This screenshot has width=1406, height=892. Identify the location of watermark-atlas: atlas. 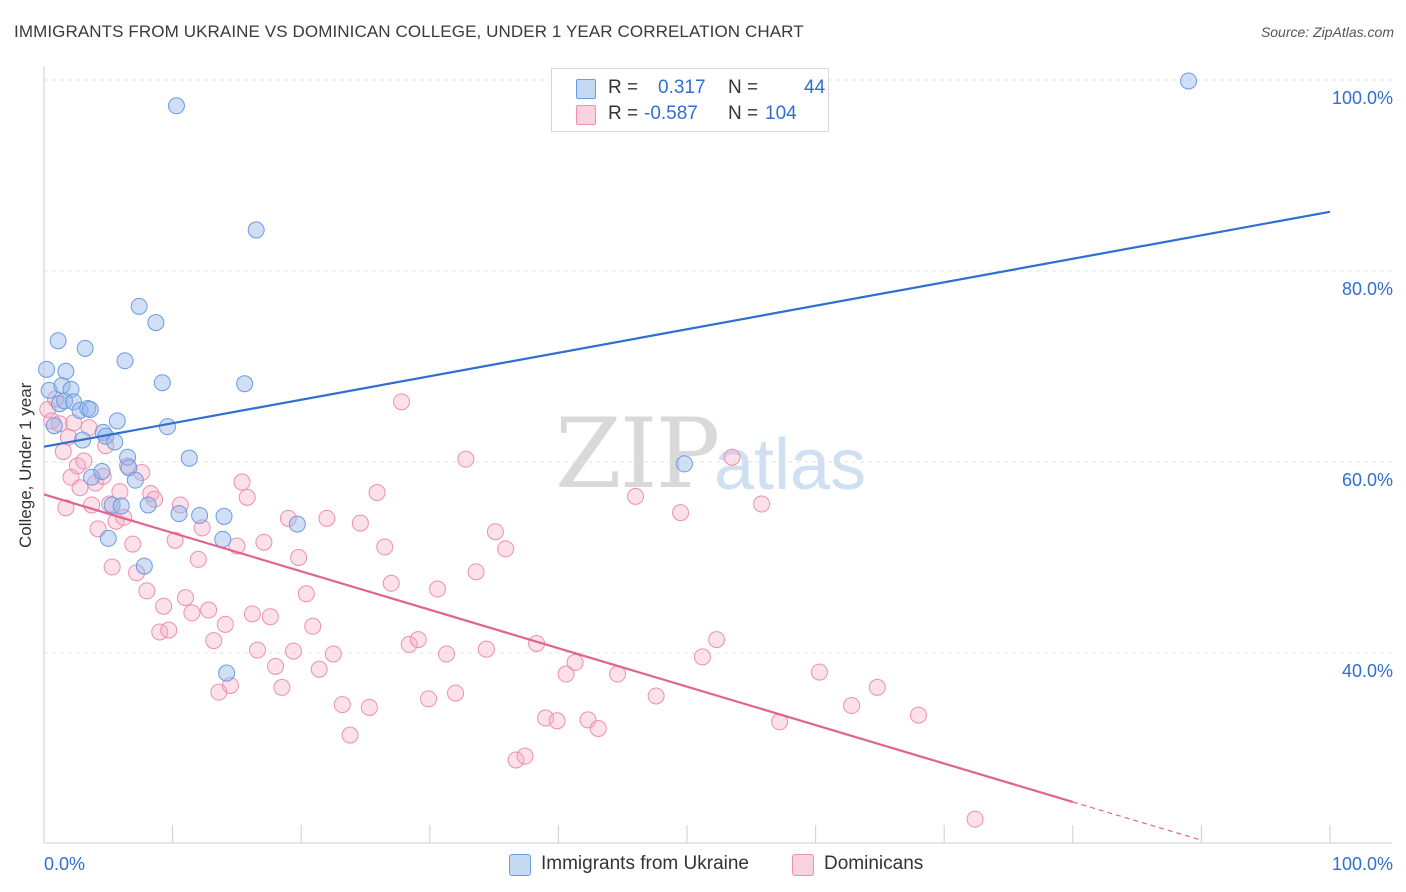
(790, 465).